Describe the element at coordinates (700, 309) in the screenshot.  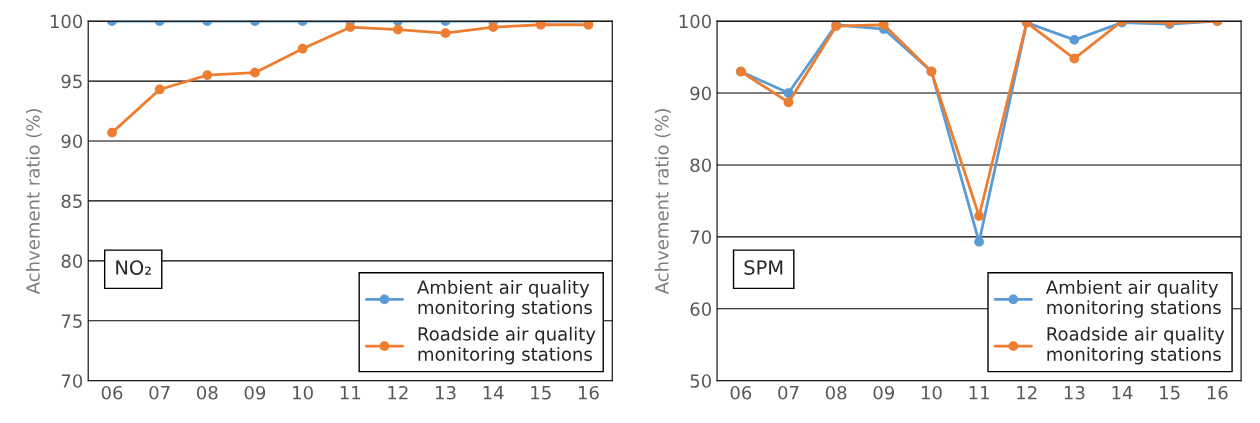
I see `y-tick-label: 60` at that location.